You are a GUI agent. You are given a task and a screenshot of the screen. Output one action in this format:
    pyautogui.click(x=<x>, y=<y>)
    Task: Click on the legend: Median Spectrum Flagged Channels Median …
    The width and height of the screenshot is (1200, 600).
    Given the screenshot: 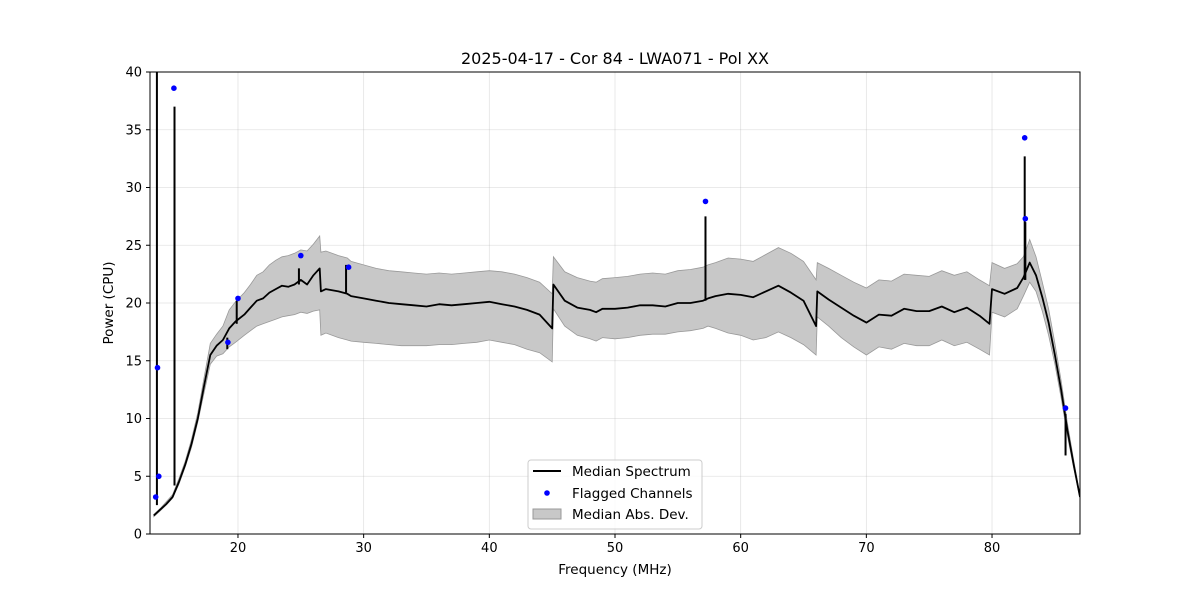 What is the action you would take?
    pyautogui.click(x=615, y=494)
    